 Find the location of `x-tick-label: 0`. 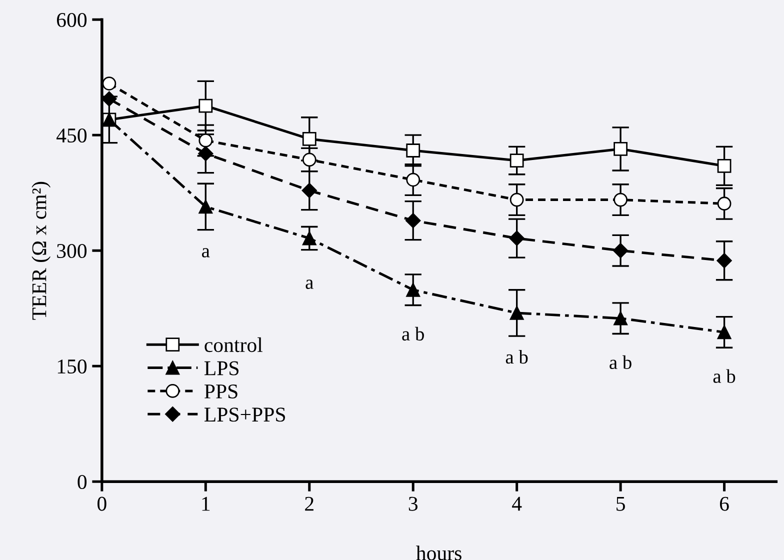

x-tick-label: 0 is located at coordinates (102, 503).